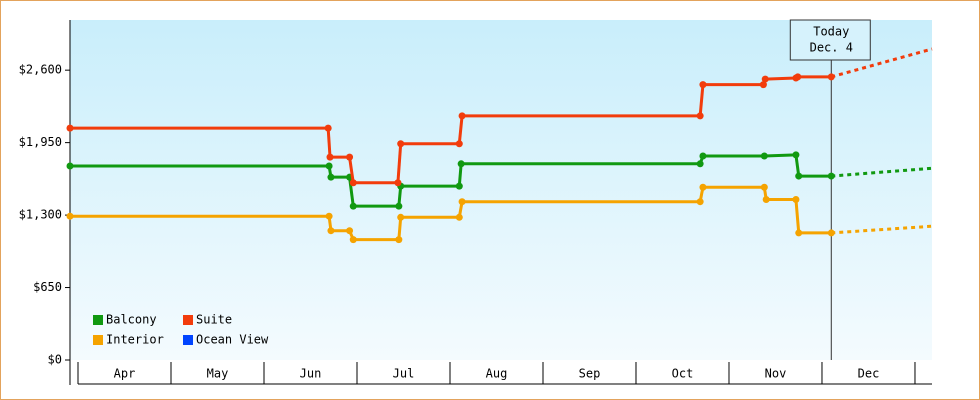 This screenshot has width=980, height=400. What do you see at coordinates (776, 374) in the screenshot?
I see `x-tick-label: Nov` at bounding box center [776, 374].